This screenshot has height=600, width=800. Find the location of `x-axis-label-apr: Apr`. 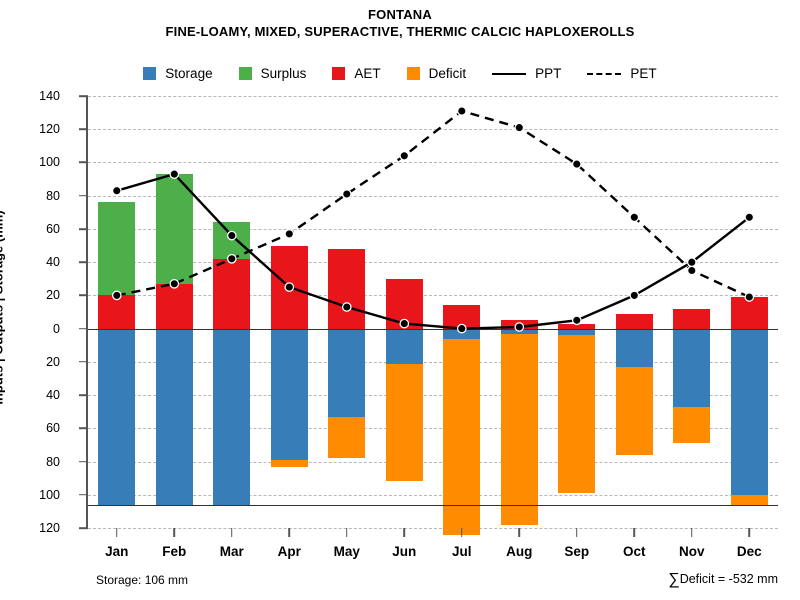

x-axis-label-apr: Apr is located at coordinates (289, 551).